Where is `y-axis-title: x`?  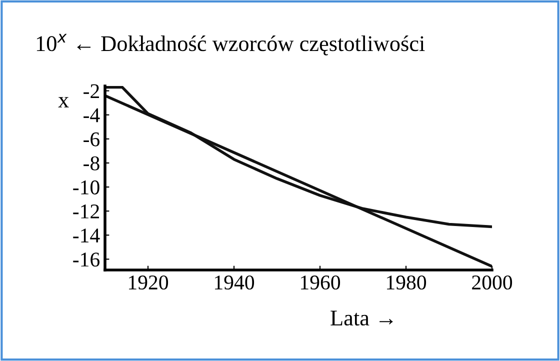
y-axis-title: x is located at coordinates (63, 102).